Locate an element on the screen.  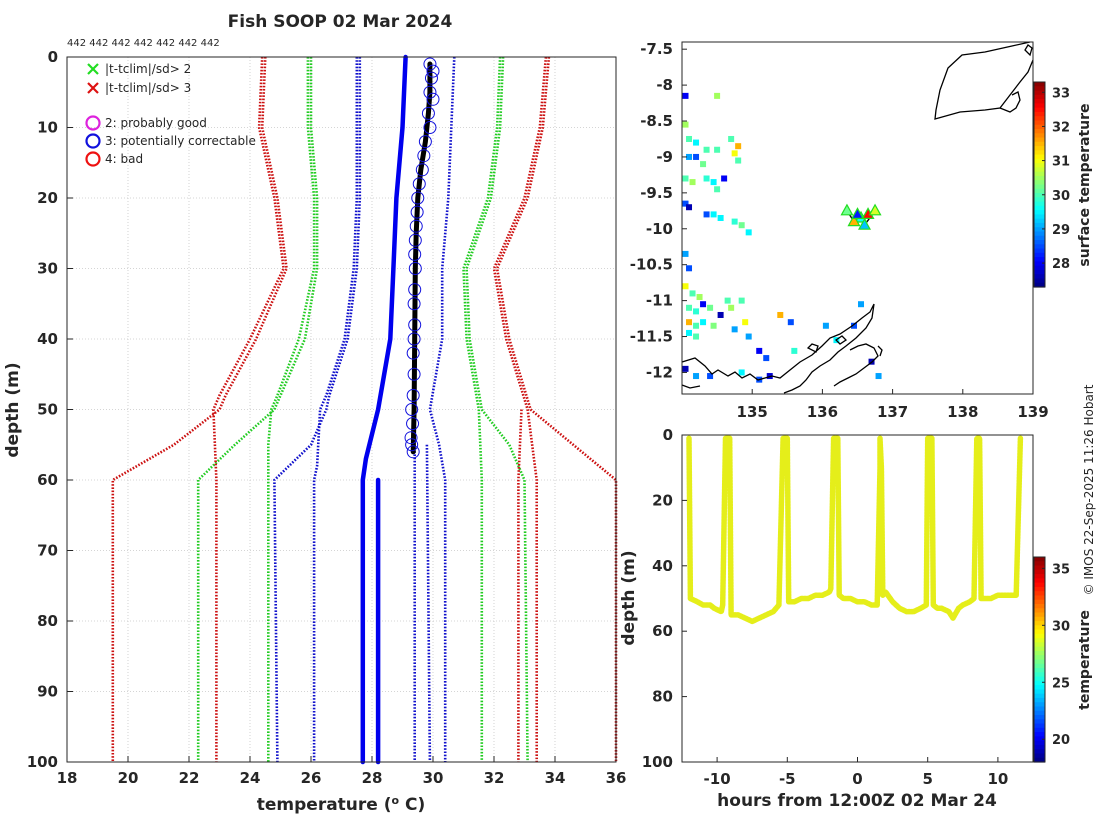
profile-top-annotation: 442 442 442 442 442 442 442 is located at coordinates (143, 43).